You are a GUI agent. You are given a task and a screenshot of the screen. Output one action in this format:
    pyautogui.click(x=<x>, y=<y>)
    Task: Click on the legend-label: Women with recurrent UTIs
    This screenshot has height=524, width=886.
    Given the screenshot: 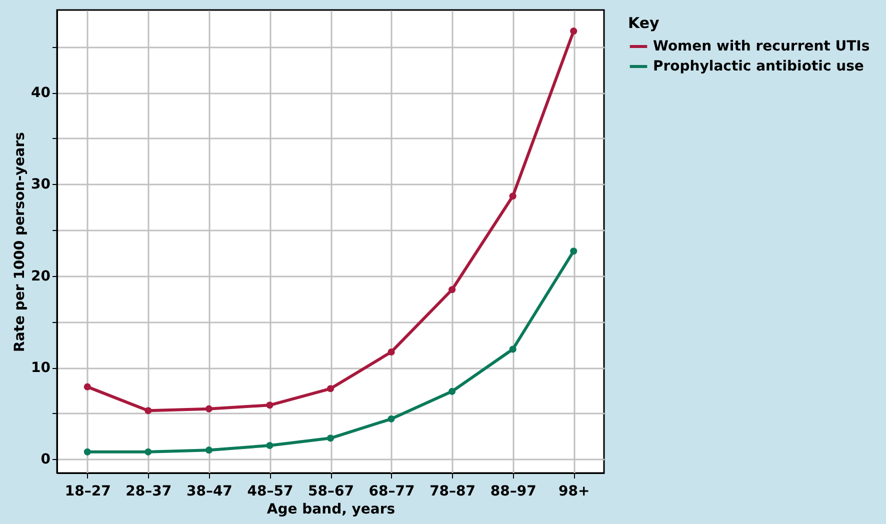 What is the action you would take?
    pyautogui.click(x=761, y=46)
    